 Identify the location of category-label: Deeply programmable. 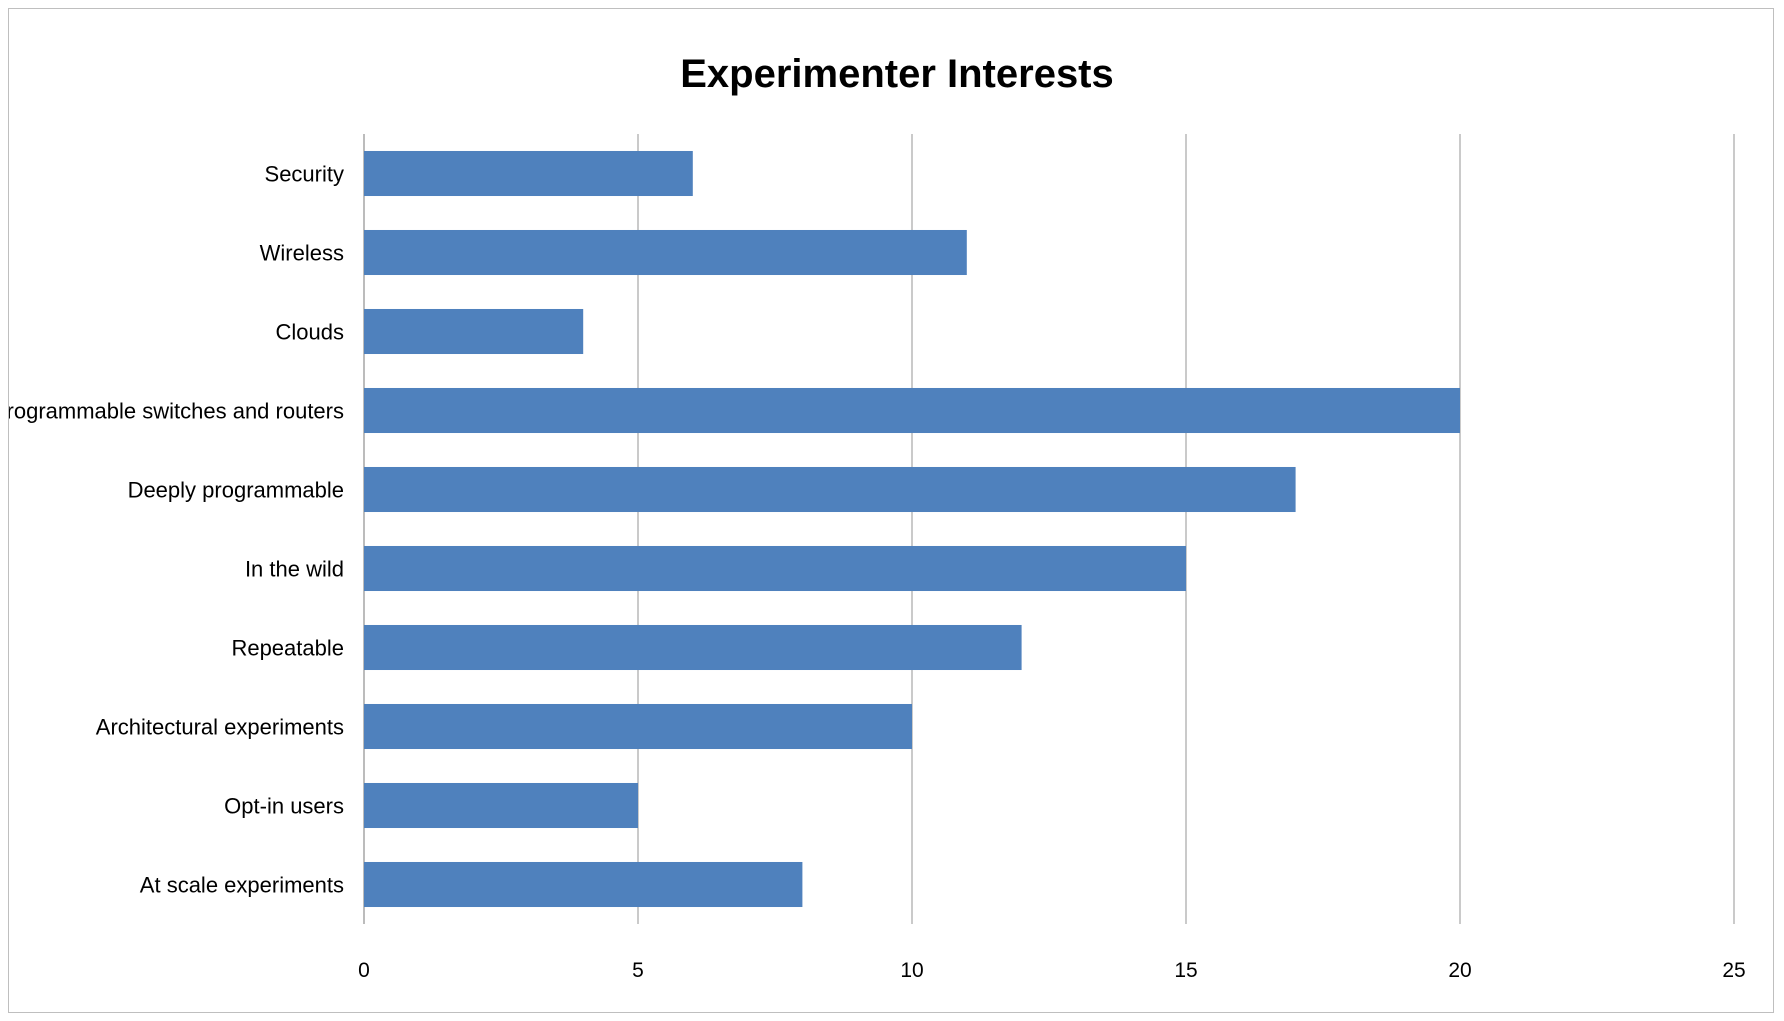
(236, 490).